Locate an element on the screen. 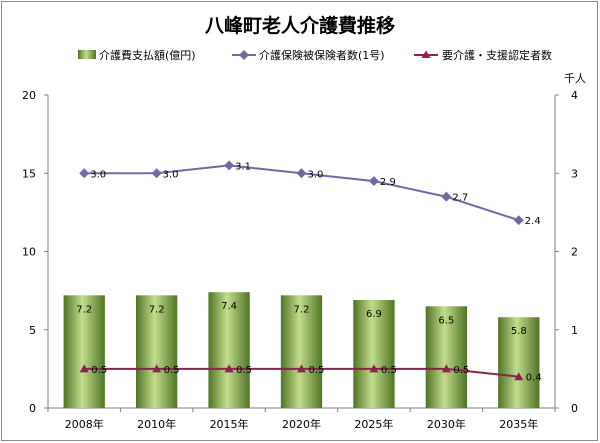 Image resolution: width=600 pixels, height=443 pixels. insured-data-label: 2.7 is located at coordinates (460, 198).